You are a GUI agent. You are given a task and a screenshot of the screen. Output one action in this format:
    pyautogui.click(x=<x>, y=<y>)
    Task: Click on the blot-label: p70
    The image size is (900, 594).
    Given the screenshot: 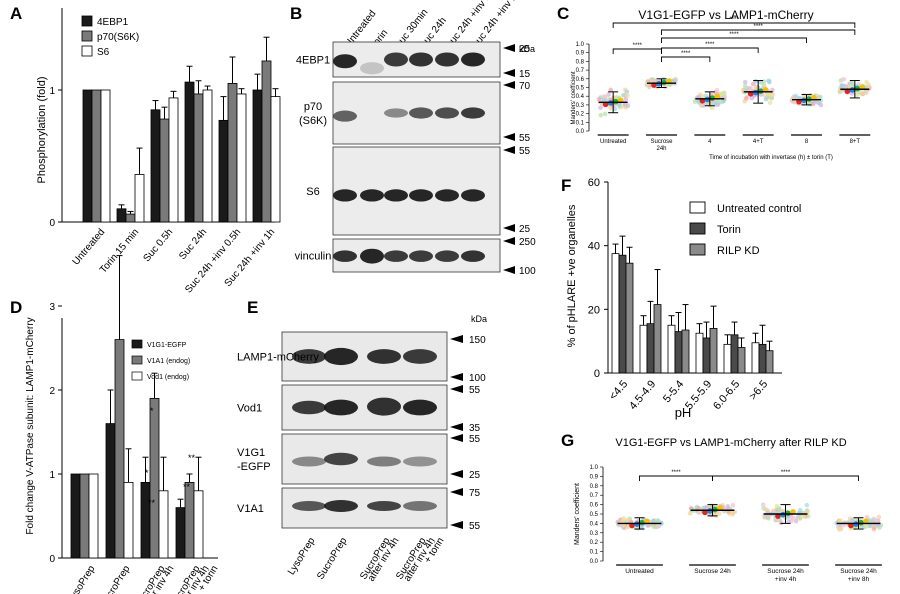 What is the action you would take?
    pyautogui.click(x=313, y=107)
    